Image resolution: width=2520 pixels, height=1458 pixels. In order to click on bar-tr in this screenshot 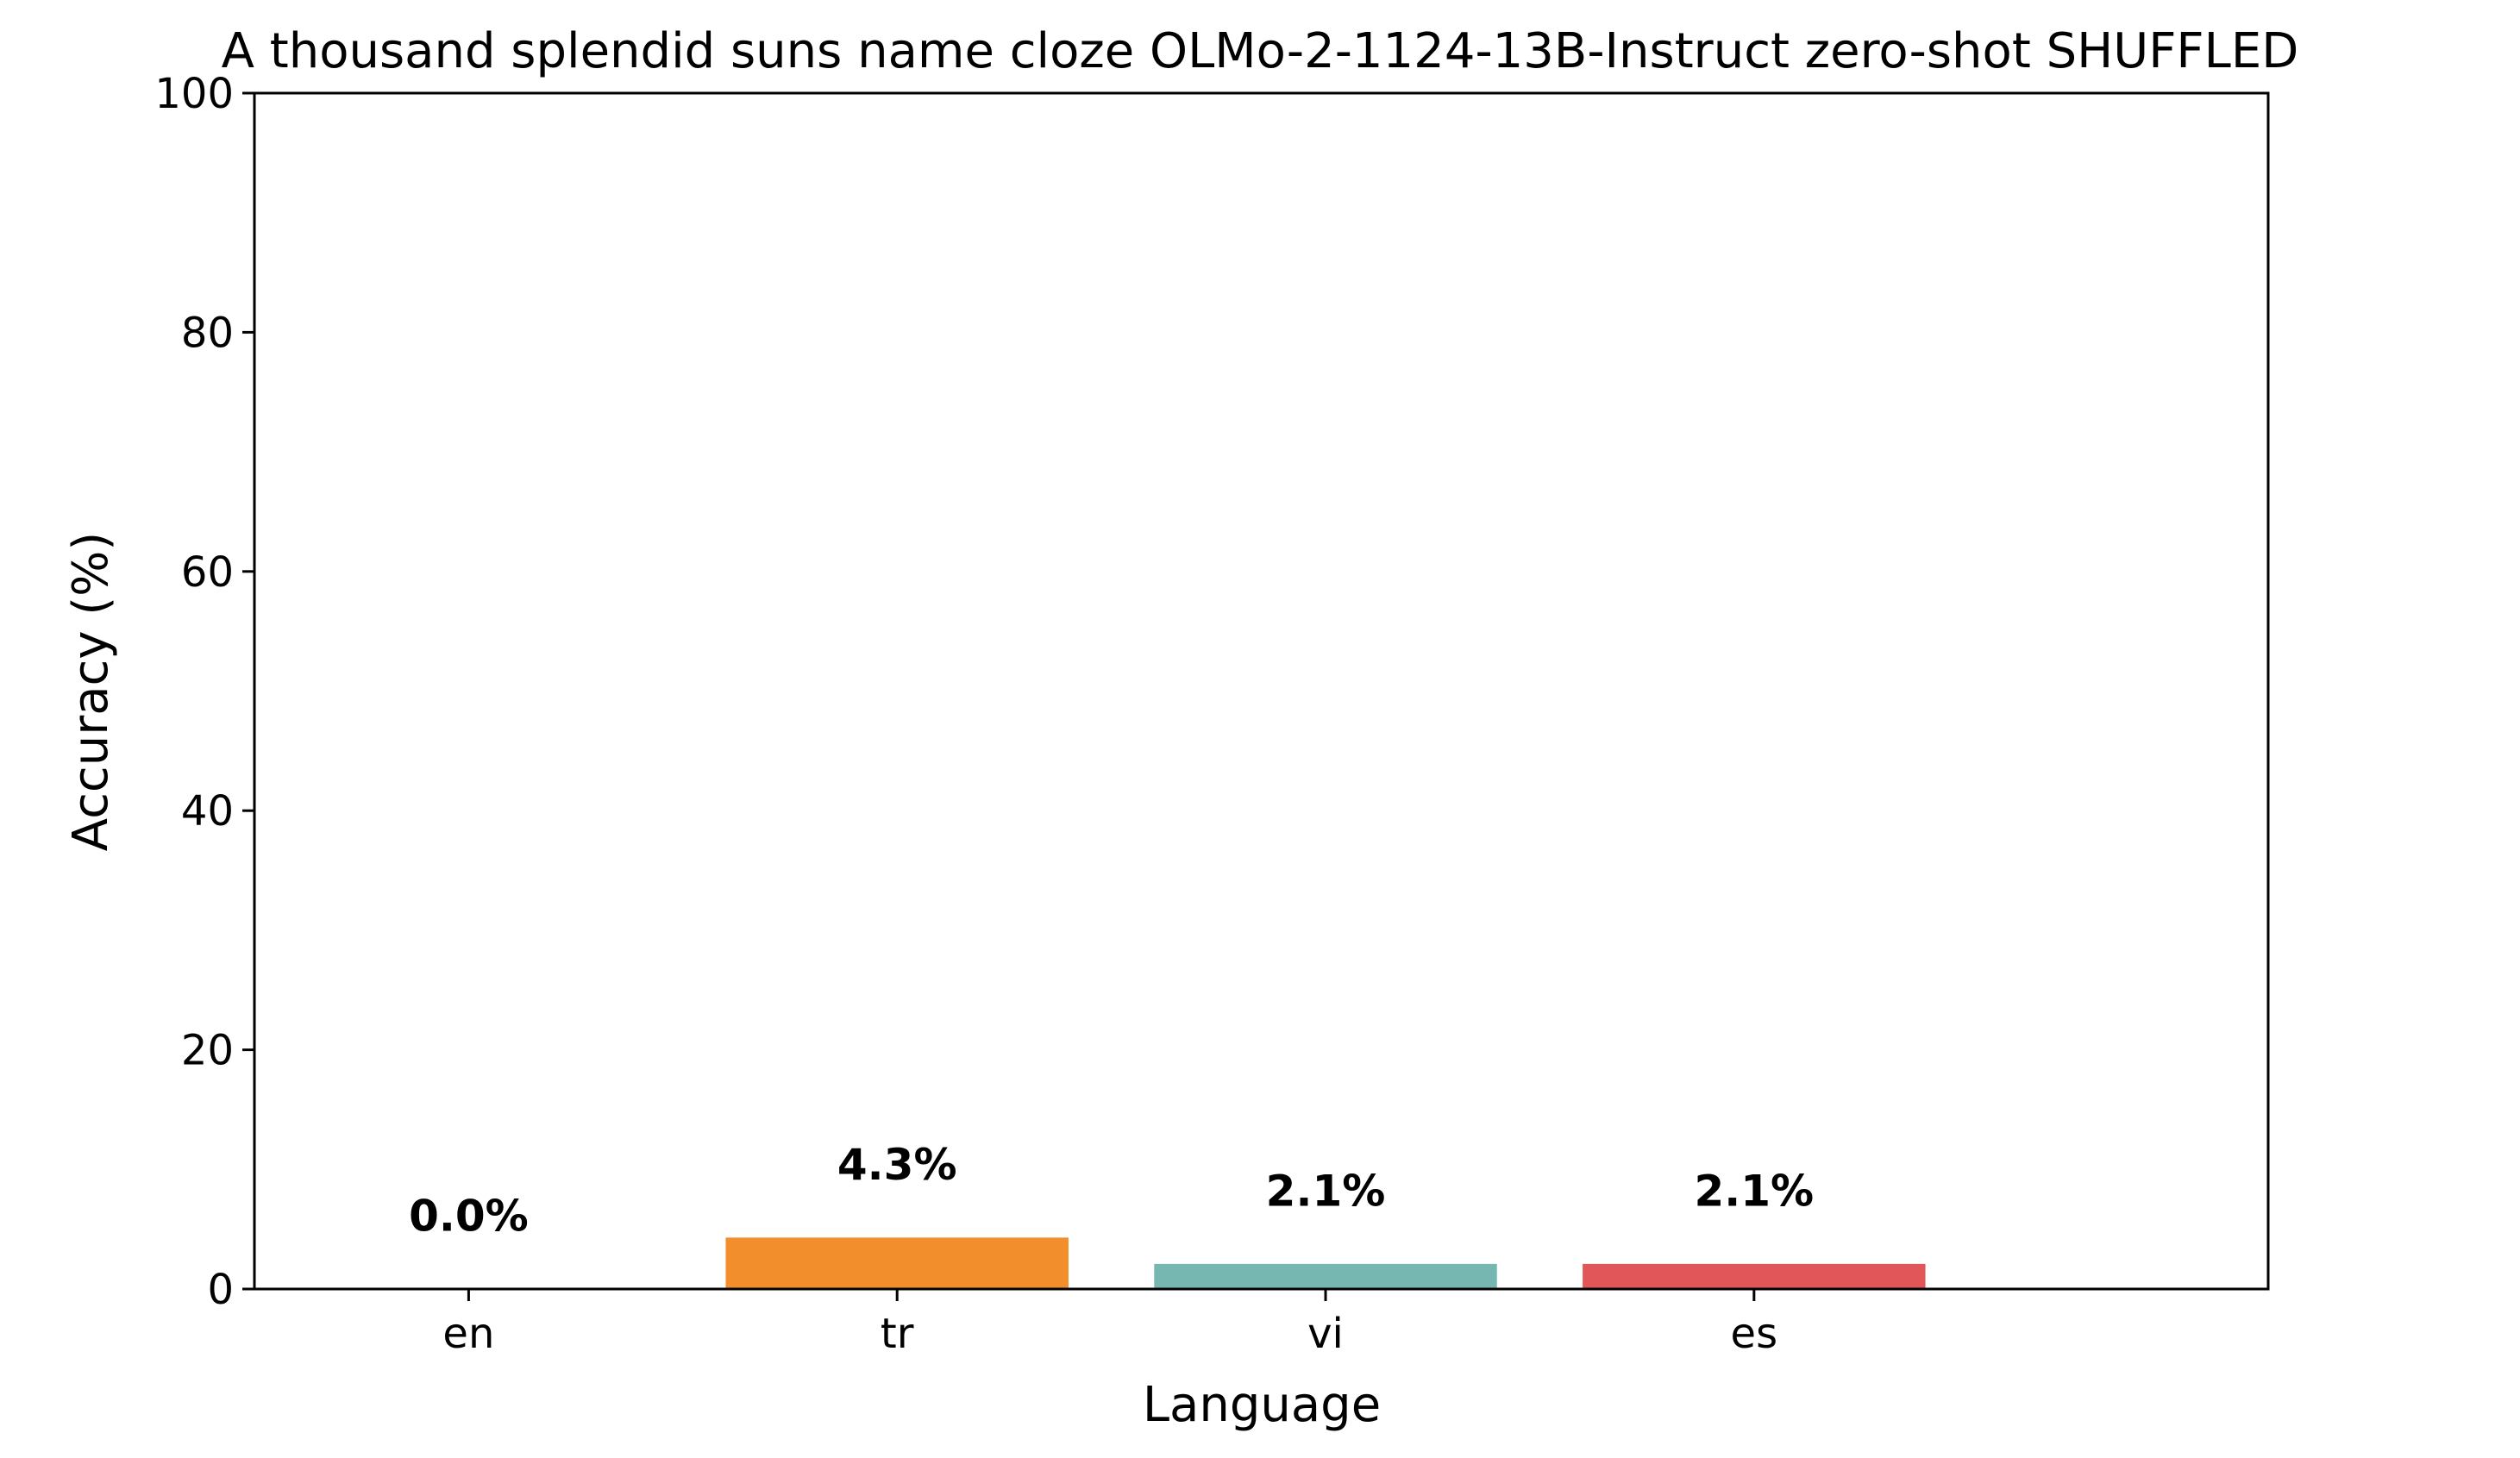, I will do `click(897, 1263)`.